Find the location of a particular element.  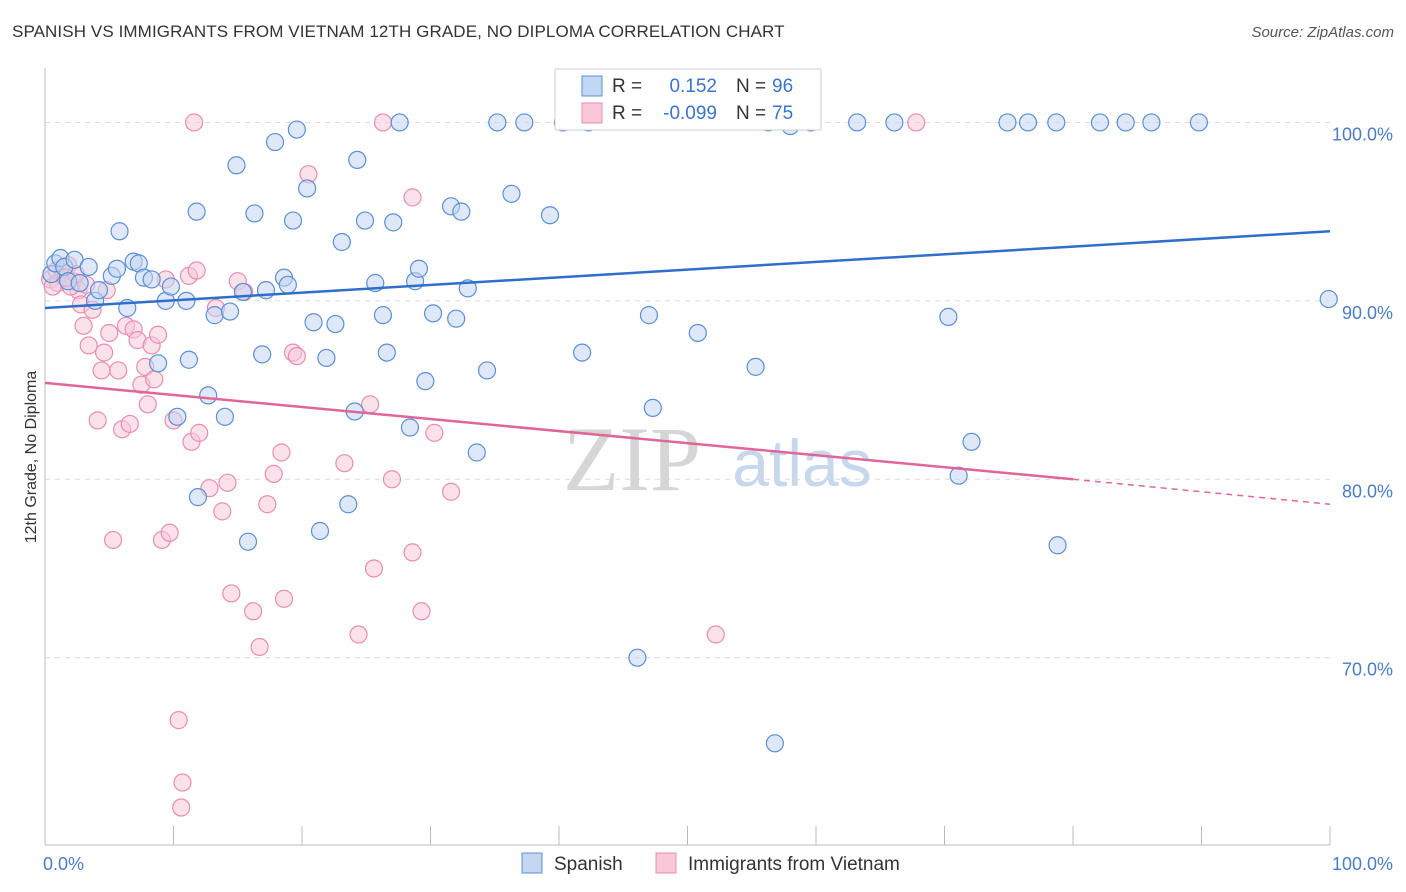

legend-label-vietnam: Immigrants from Vietnam is located at coordinates (794, 864).